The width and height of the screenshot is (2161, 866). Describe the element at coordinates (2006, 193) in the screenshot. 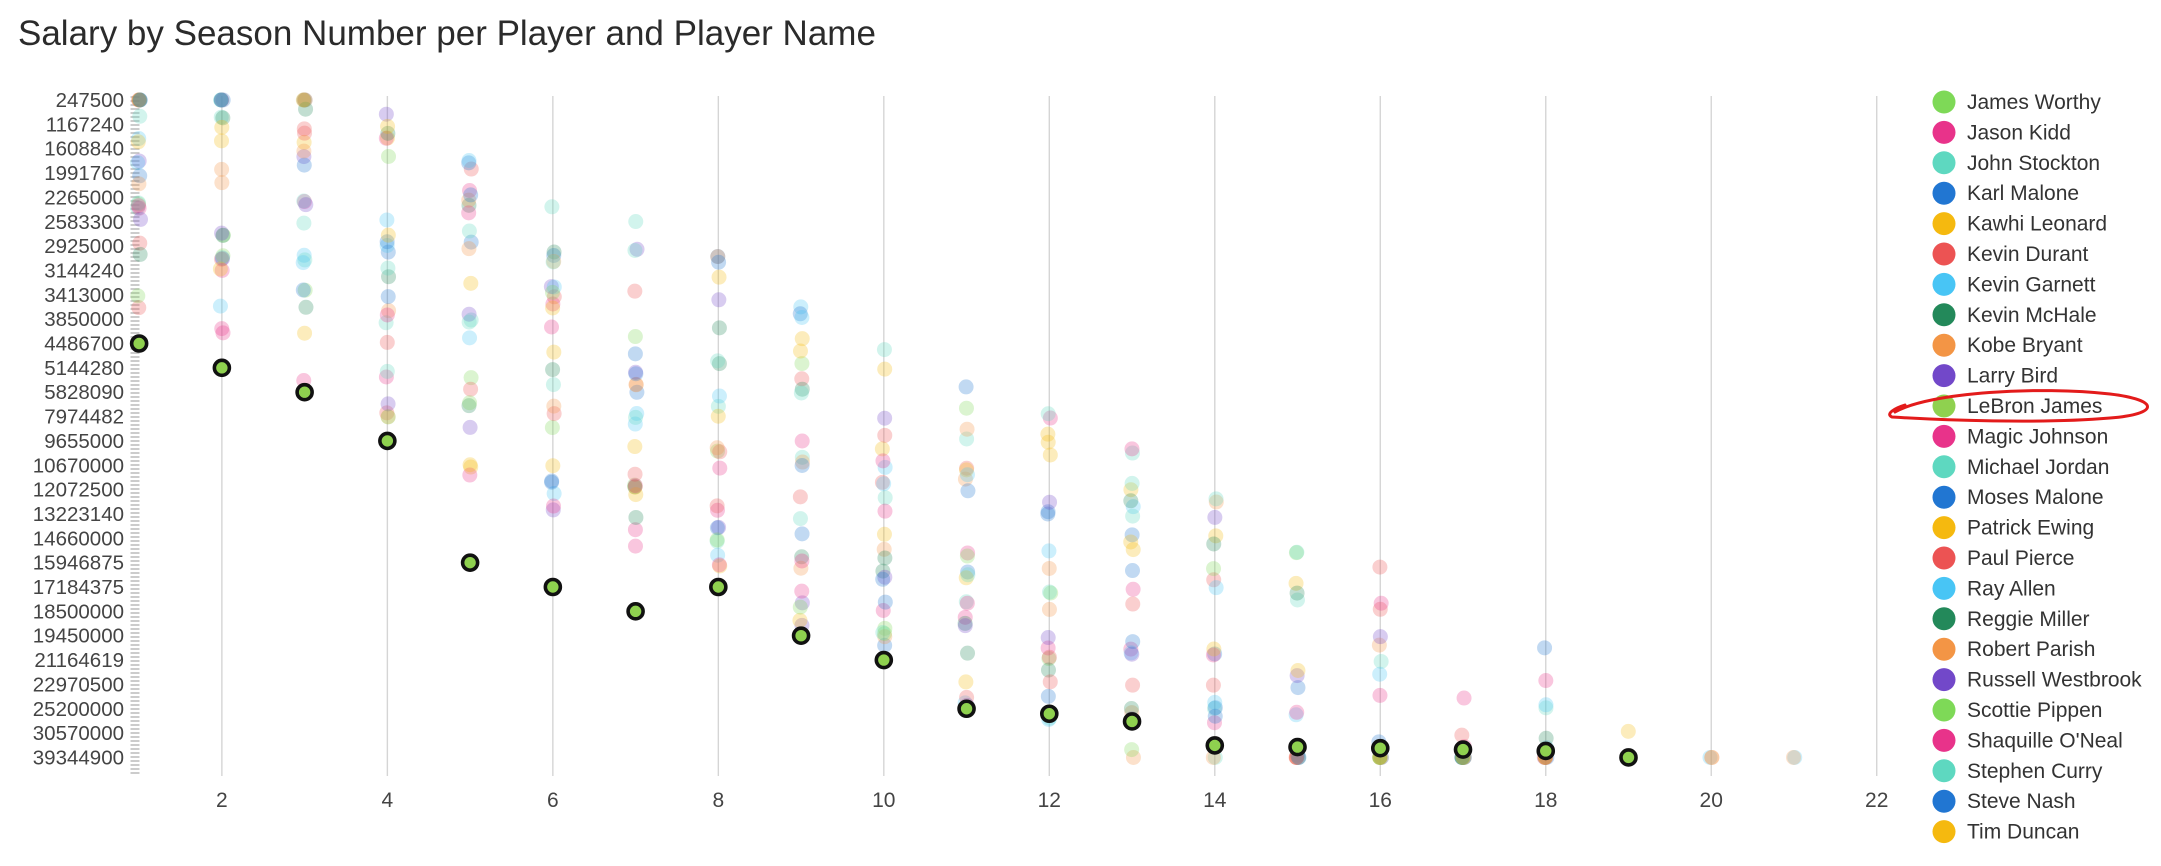

I see `legend-item: Karl Malone` at that location.